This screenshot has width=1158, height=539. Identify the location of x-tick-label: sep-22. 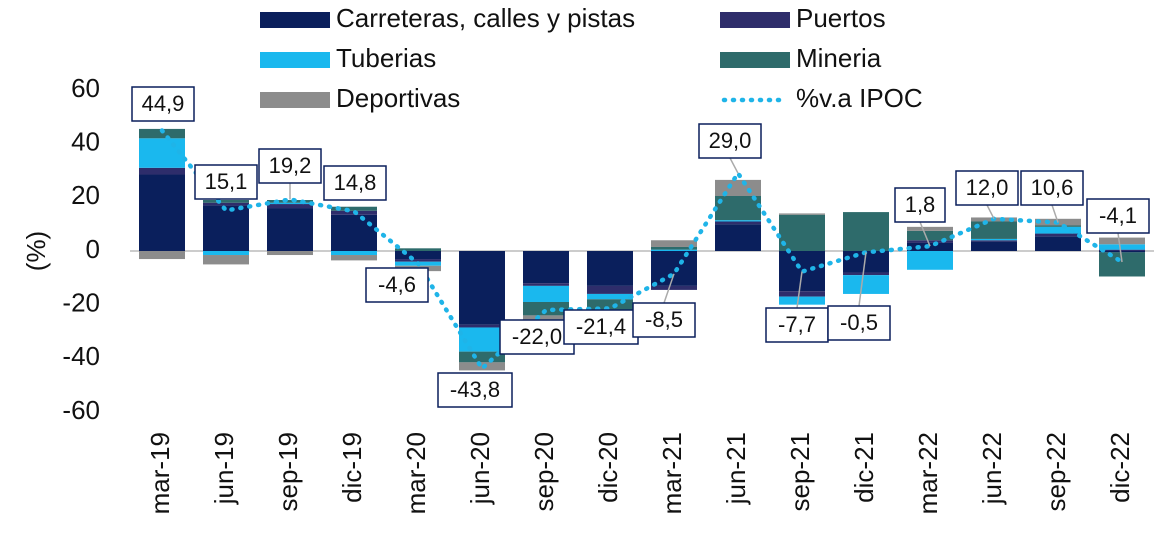
(1056, 472).